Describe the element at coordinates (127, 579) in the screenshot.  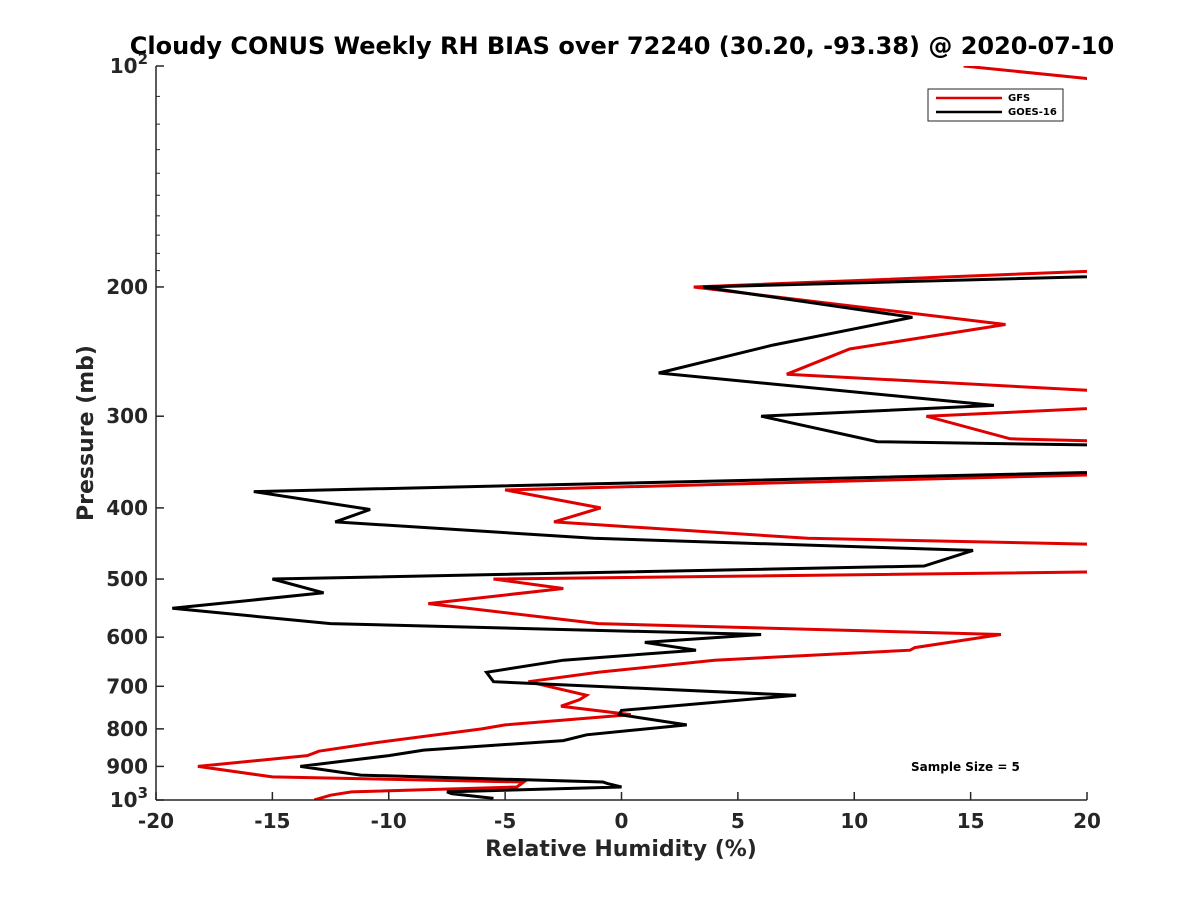
I see `y-tick-label: 500` at that location.